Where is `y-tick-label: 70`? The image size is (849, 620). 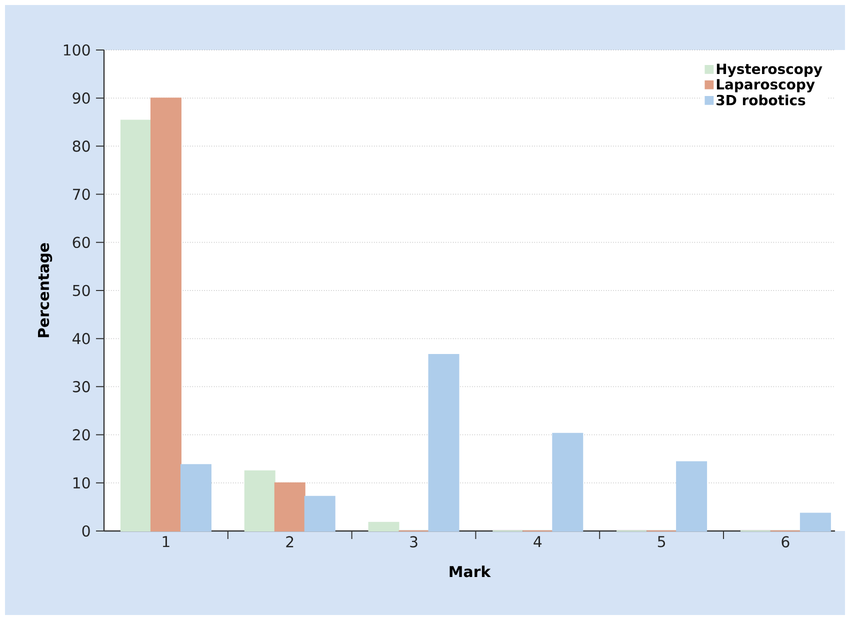 y-tick-label: 70 is located at coordinates (81, 194).